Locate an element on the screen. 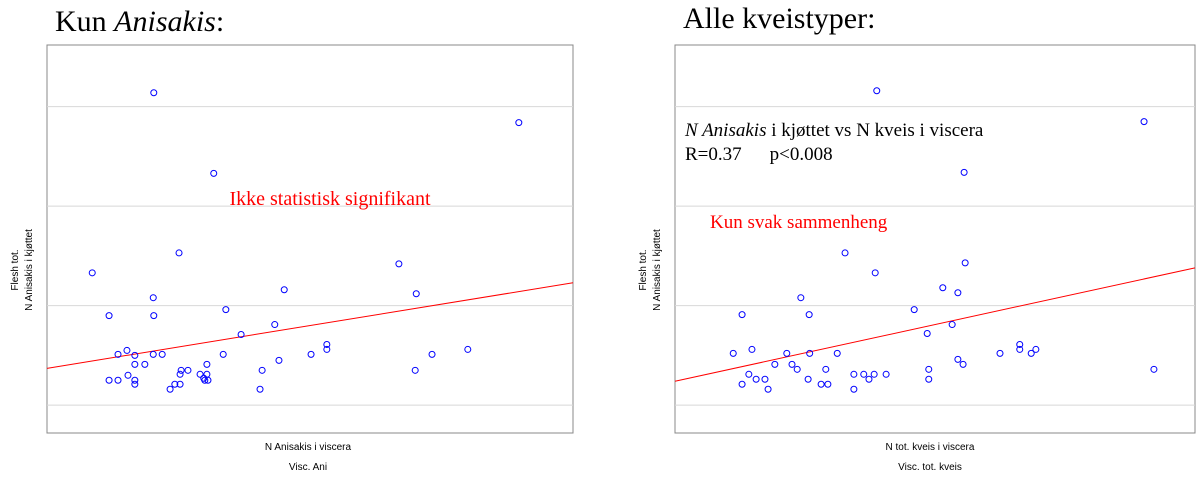 The height and width of the screenshot is (477, 1198). x-axis-label: Visc. tot. kveis is located at coordinates (930, 467).